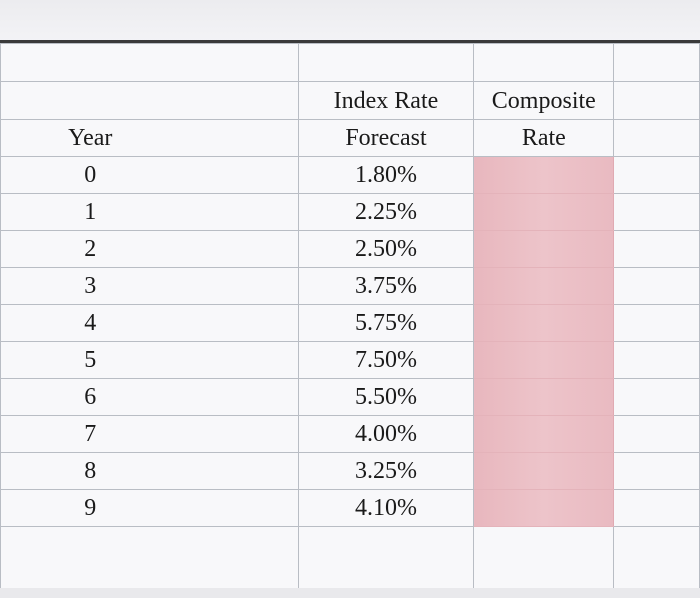 This screenshot has height=598, width=700. I want to click on index-rate-cell-text: 5.75%, so click(385, 323).